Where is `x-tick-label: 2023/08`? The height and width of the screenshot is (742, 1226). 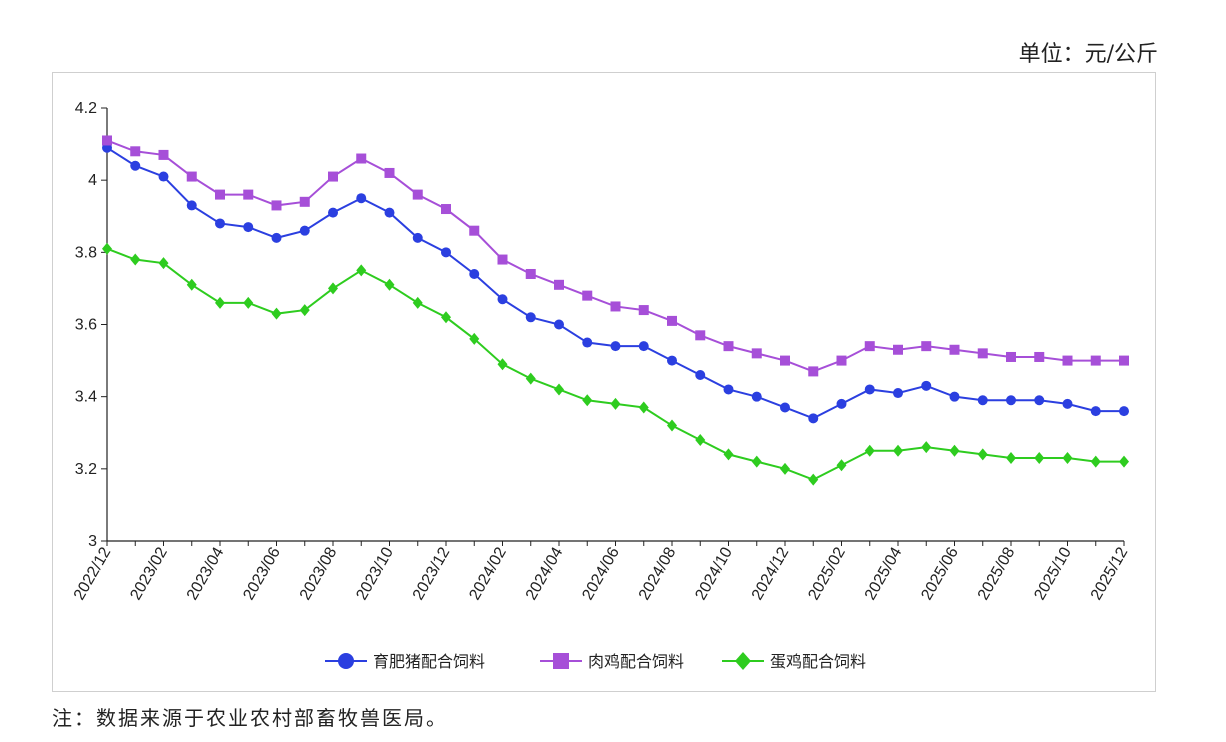
x-tick-label: 2023/08 is located at coordinates (319, 573).